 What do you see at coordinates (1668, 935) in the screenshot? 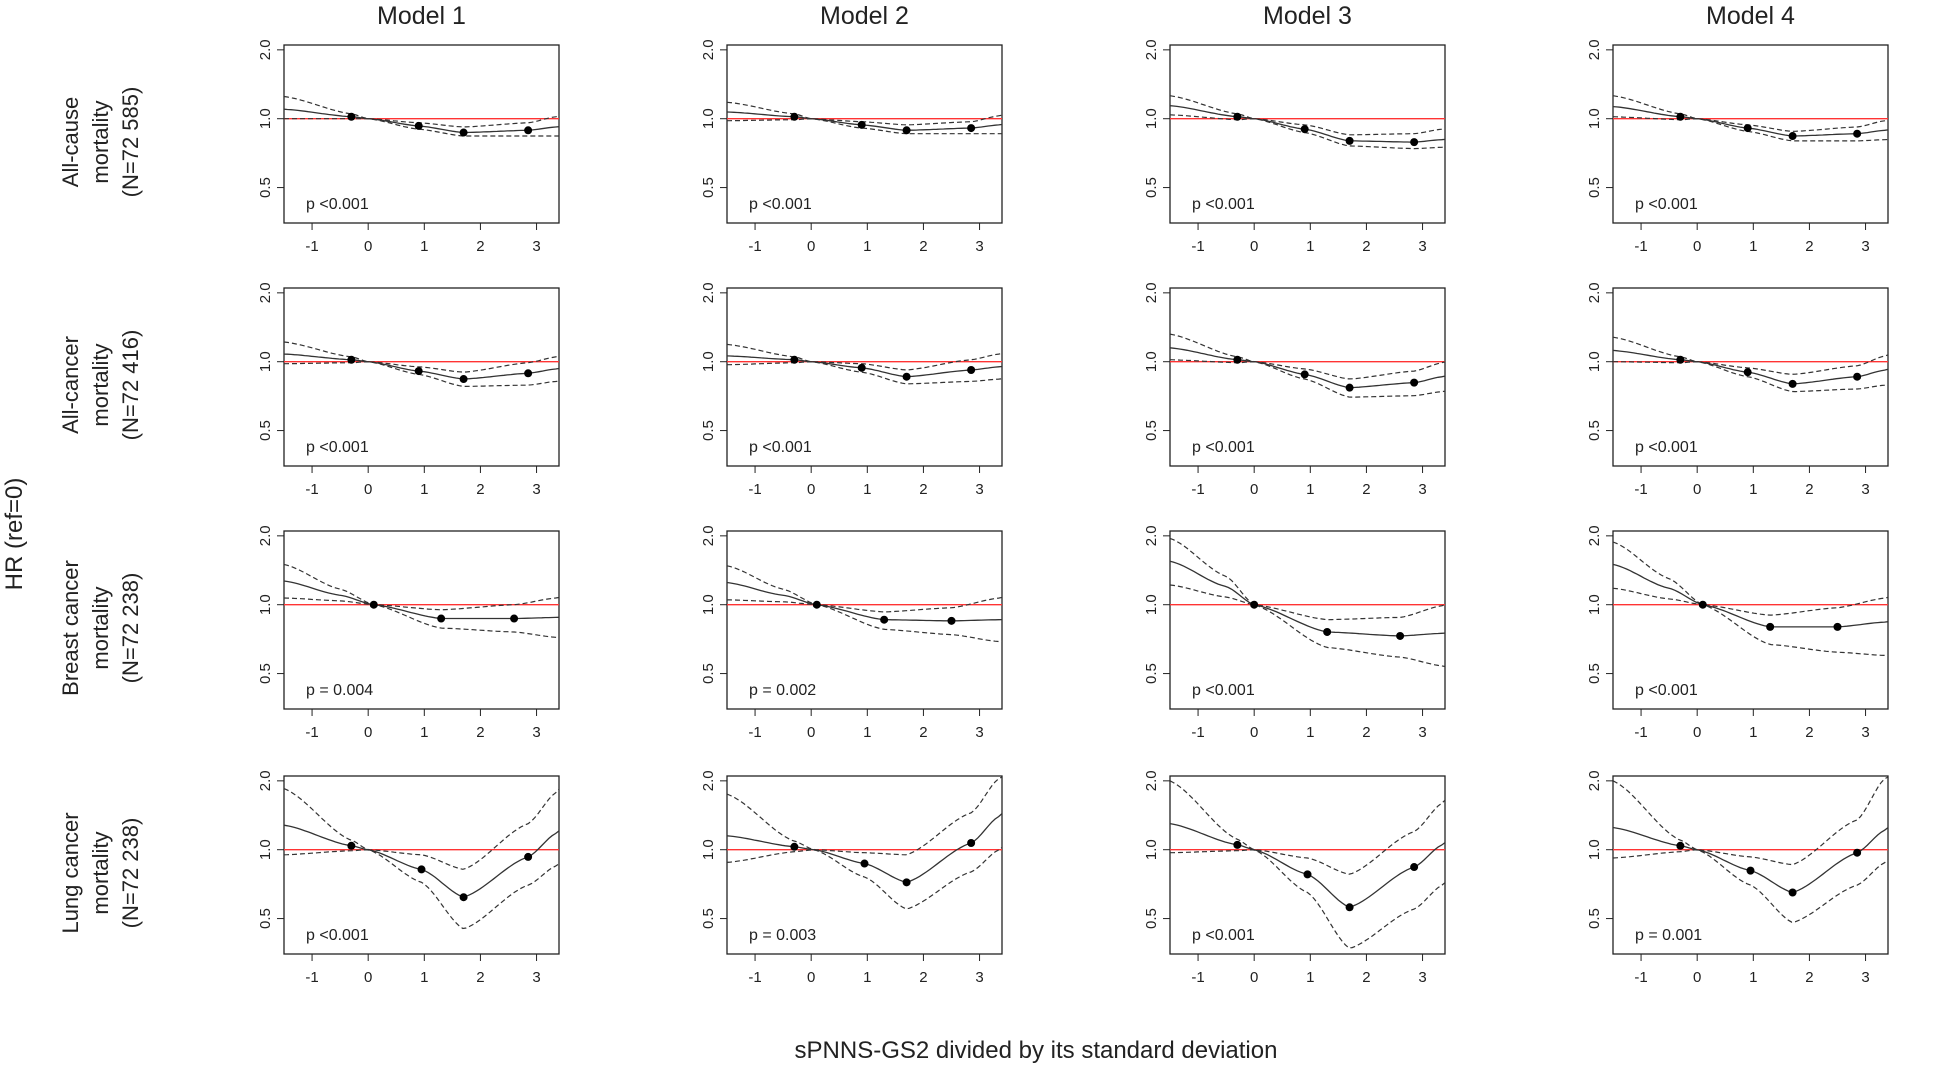
I see `p-value: p = 0.001` at bounding box center [1668, 935].